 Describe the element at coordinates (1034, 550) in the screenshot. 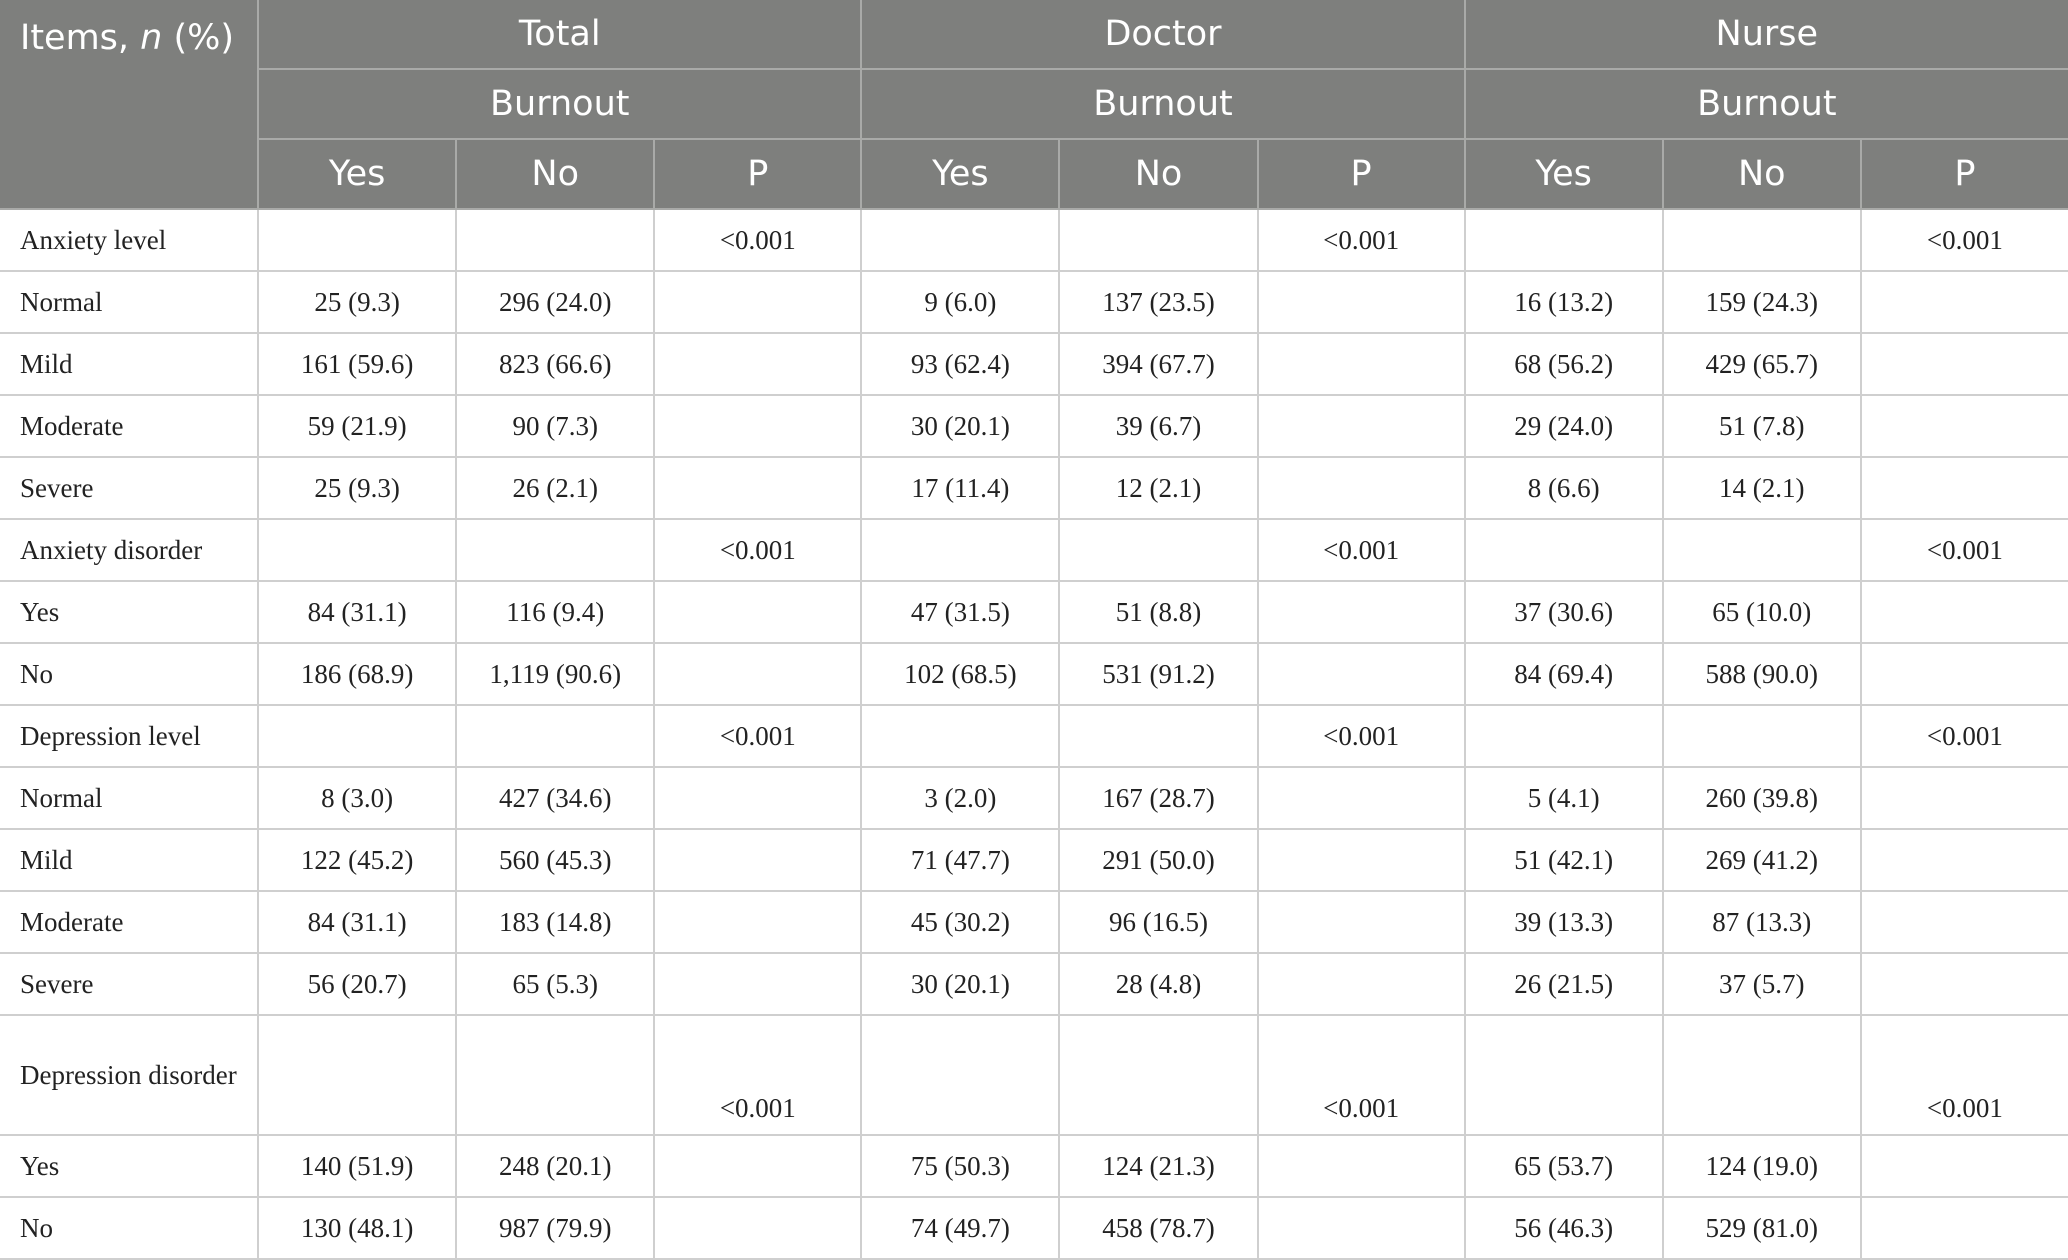

I see `table-row: Anxiety disorder <0.001 <0.001 <0.001` at that location.